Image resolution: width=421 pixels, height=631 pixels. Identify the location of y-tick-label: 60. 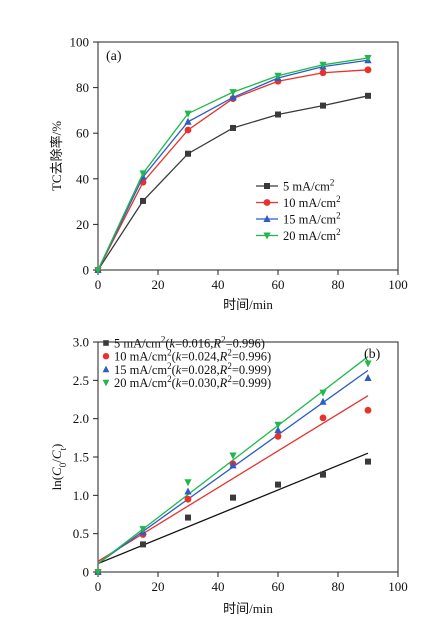
(82, 133).